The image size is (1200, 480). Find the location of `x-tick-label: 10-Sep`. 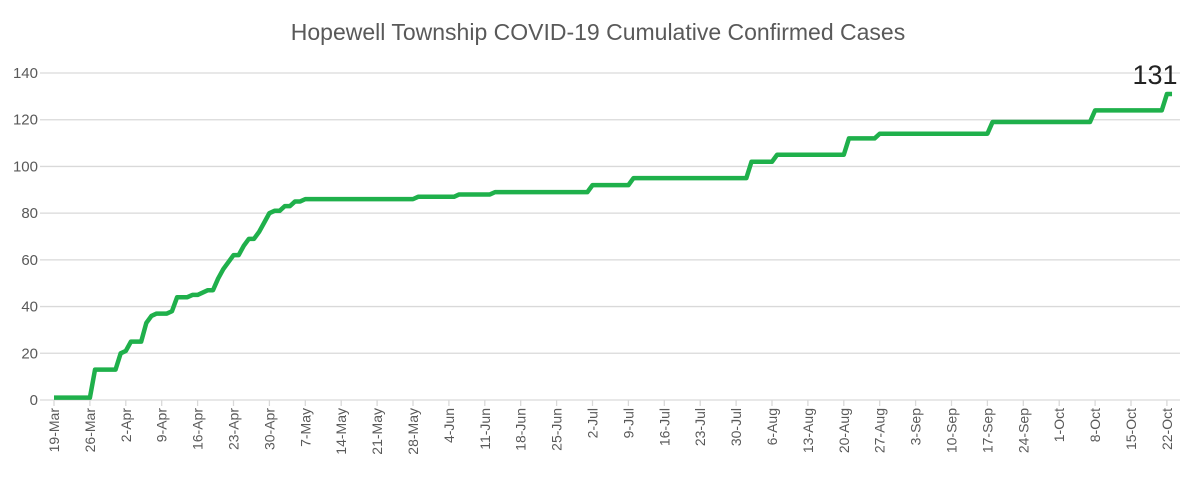

x-tick-label: 10-Sep is located at coordinates (952, 430).